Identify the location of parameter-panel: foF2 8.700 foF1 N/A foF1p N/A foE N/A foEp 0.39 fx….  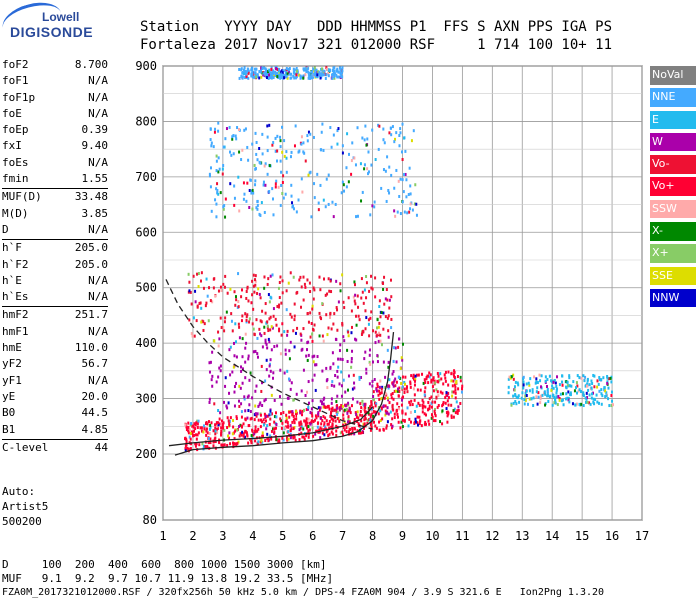
(55, 257).